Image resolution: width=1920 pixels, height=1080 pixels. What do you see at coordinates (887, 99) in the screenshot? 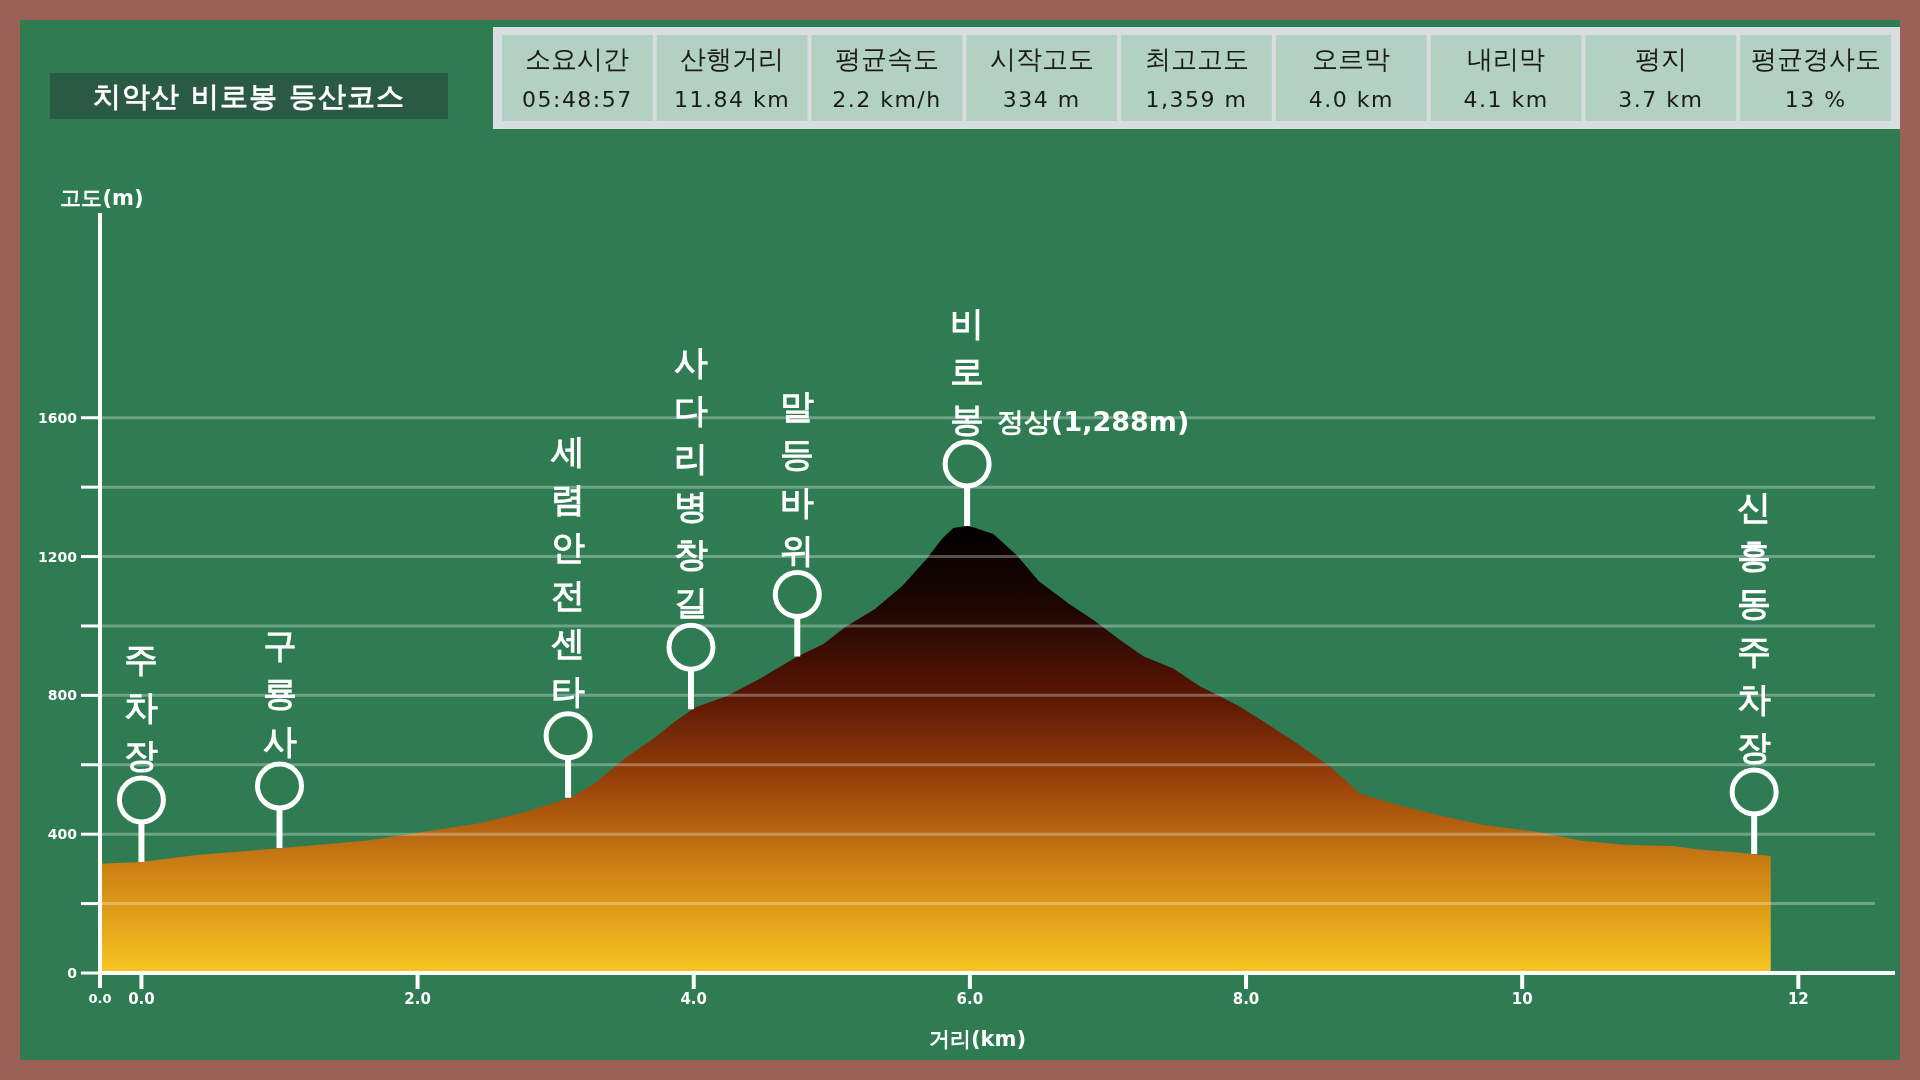
I see `text: 2.2 km/h` at bounding box center [887, 99].